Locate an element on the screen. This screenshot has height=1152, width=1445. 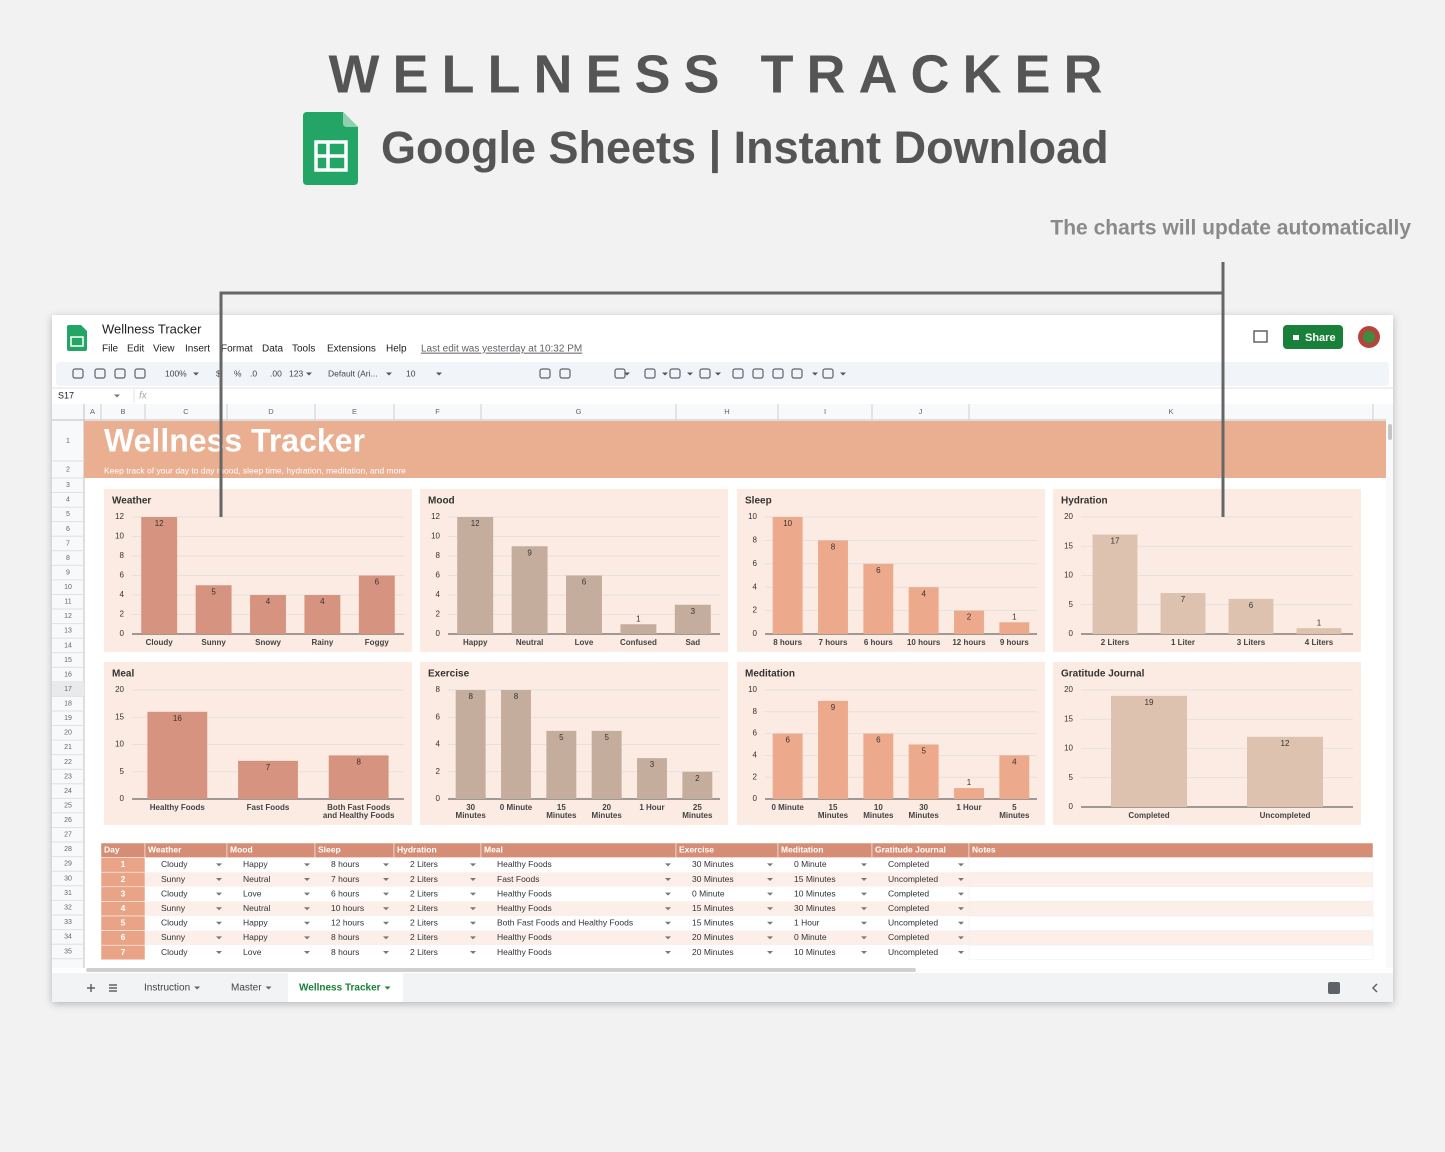
vertical-scrollbar is located at coordinates (1389, 686).